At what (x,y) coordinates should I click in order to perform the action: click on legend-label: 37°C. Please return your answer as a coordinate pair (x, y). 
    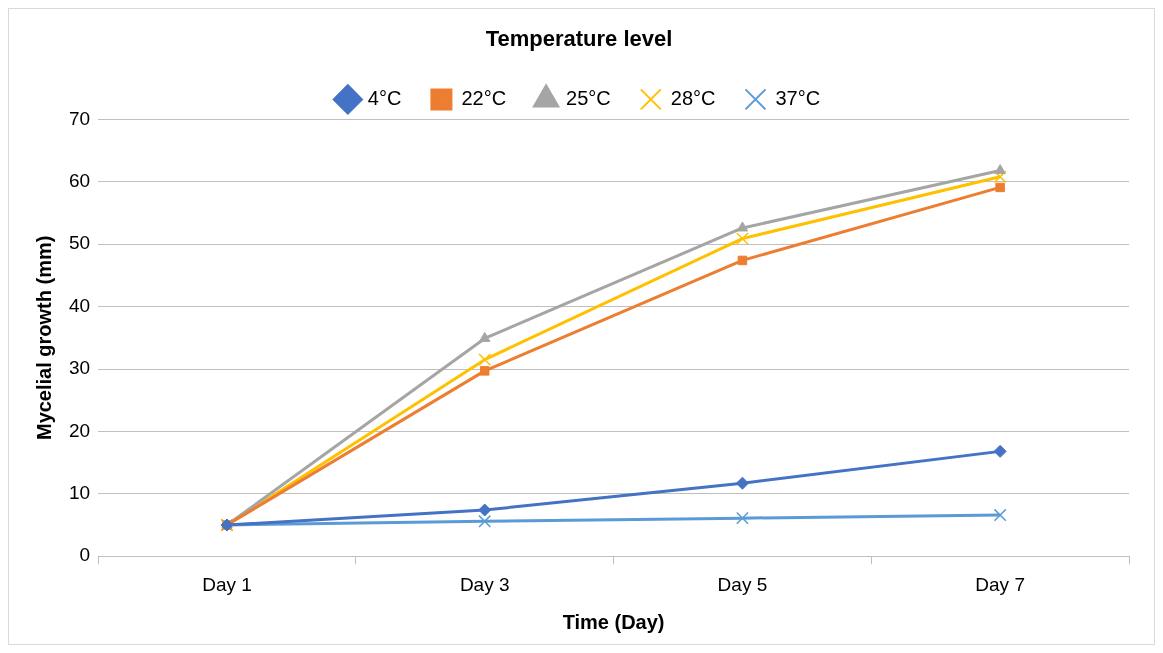
    Looking at the image, I should click on (798, 97).